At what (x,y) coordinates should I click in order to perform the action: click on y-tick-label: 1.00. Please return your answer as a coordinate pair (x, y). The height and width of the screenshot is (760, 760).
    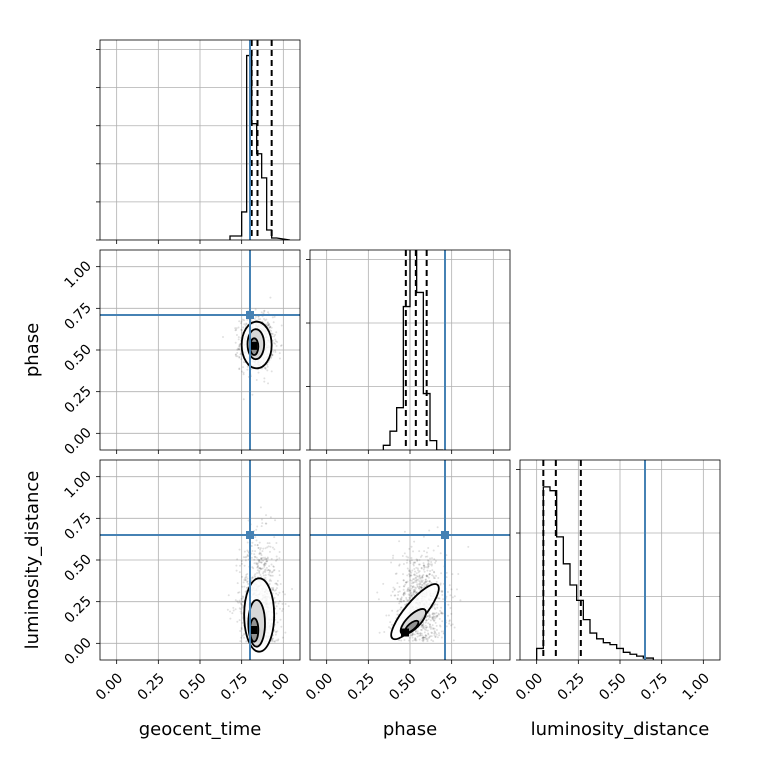
    Looking at the image, I should click on (77, 484).